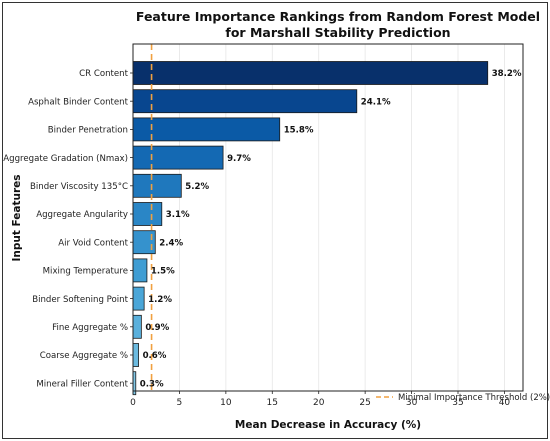  I want to click on value-label: 1.2%, so click(160, 300).